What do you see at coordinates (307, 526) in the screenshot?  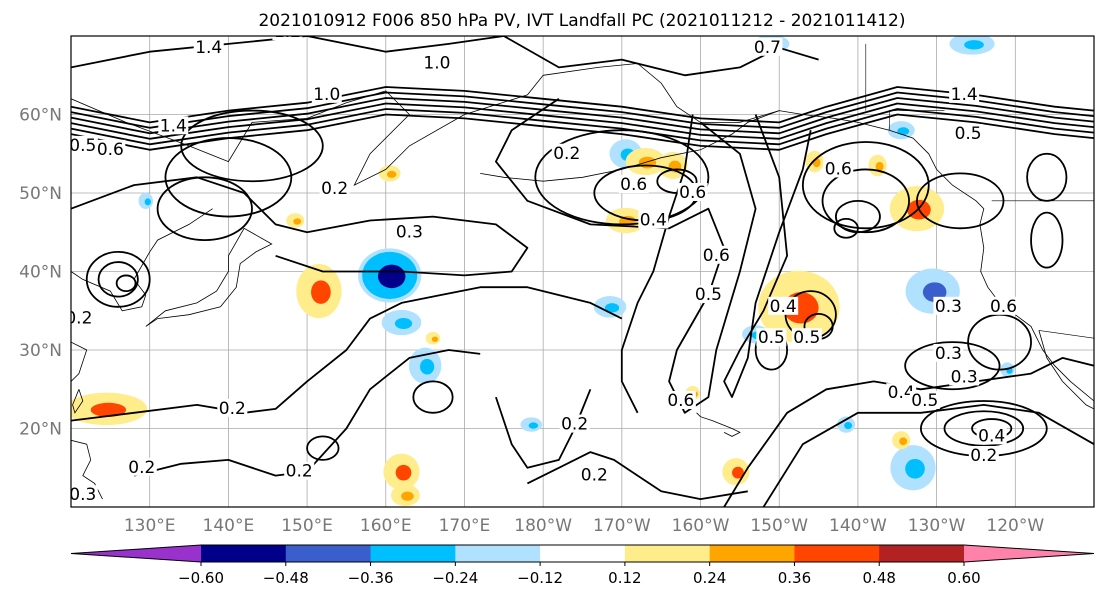 I see `lon-label: 150°E` at bounding box center [307, 526].